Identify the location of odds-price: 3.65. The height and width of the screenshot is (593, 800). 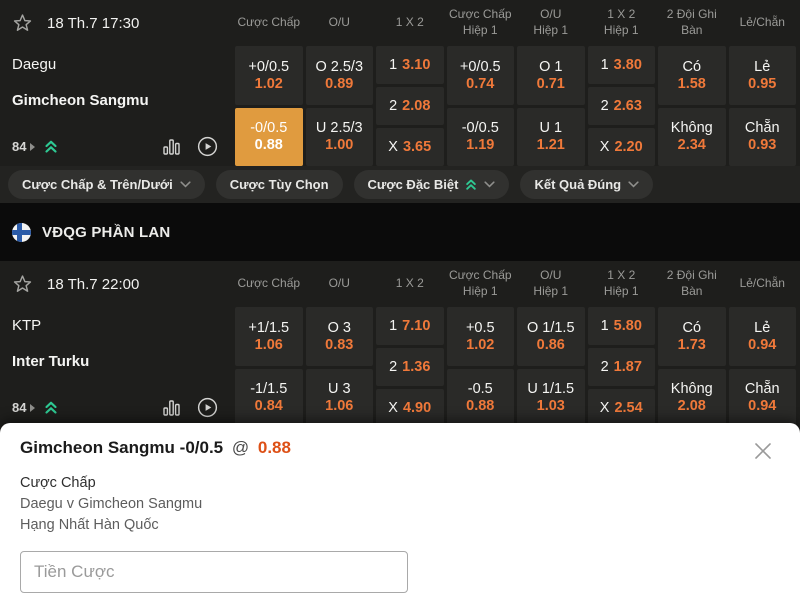
(417, 147).